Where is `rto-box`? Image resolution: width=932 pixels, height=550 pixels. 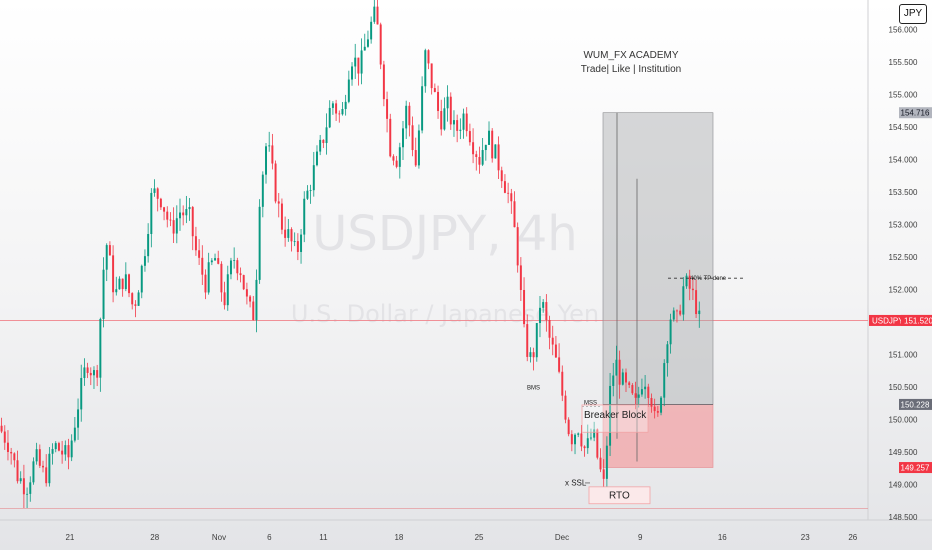
rto-box is located at coordinates (619, 495).